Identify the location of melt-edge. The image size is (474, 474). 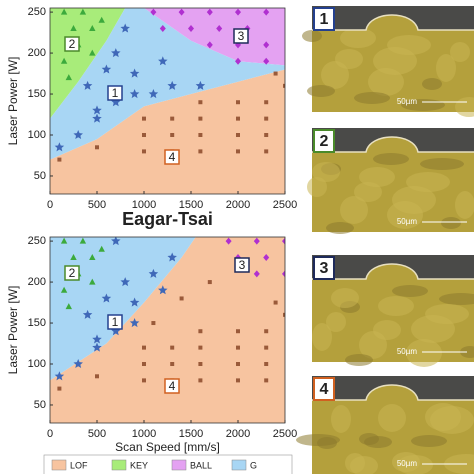
(393, 22).